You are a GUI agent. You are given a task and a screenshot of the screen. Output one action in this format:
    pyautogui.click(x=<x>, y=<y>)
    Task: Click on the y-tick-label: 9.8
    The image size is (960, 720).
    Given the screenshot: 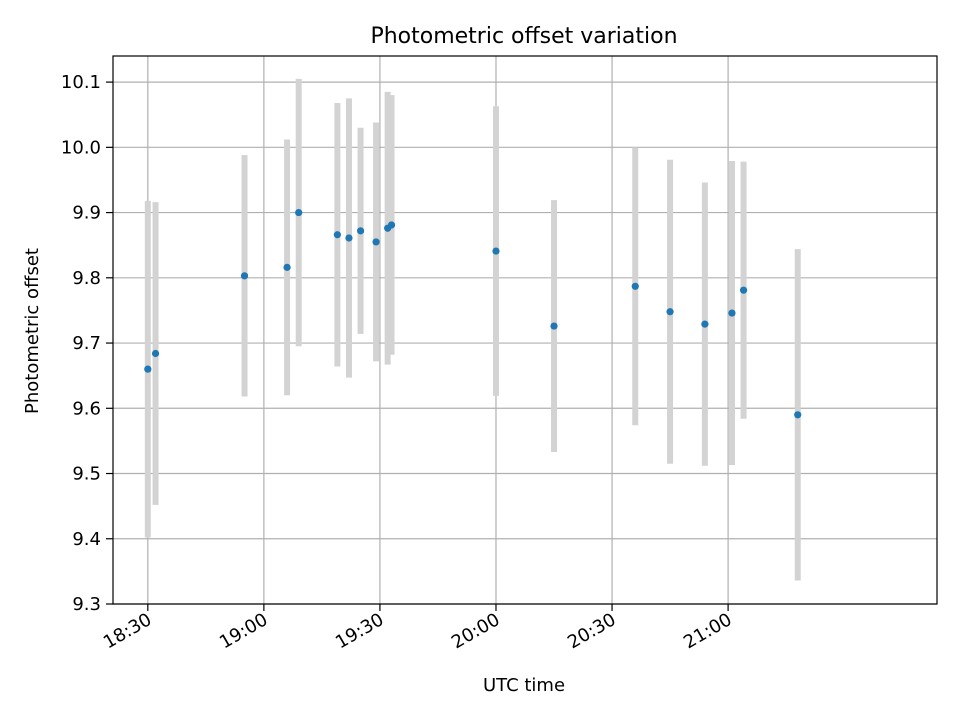 What is the action you would take?
    pyautogui.click(x=86, y=278)
    